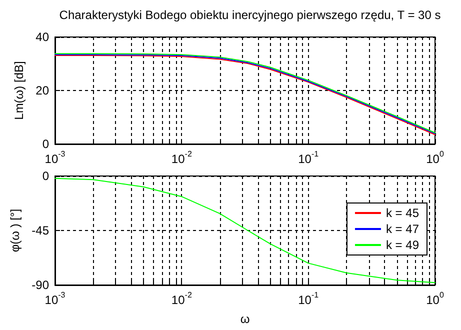 The width and height of the screenshot is (461, 330). I want to click on legend-label: k = 47, so click(403, 229).